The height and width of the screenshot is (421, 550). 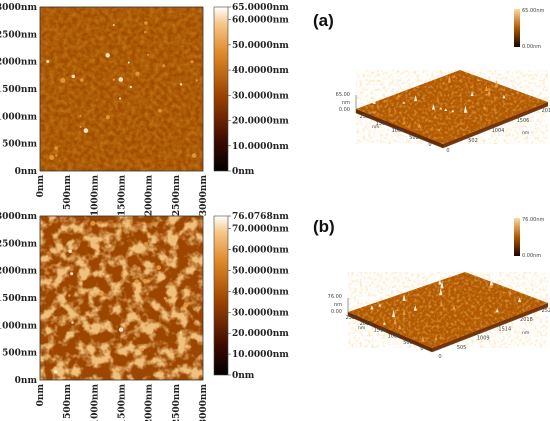 What do you see at coordinates (343, 95) in the screenshot?
I see `z-axis-label: 65.00` at bounding box center [343, 95].